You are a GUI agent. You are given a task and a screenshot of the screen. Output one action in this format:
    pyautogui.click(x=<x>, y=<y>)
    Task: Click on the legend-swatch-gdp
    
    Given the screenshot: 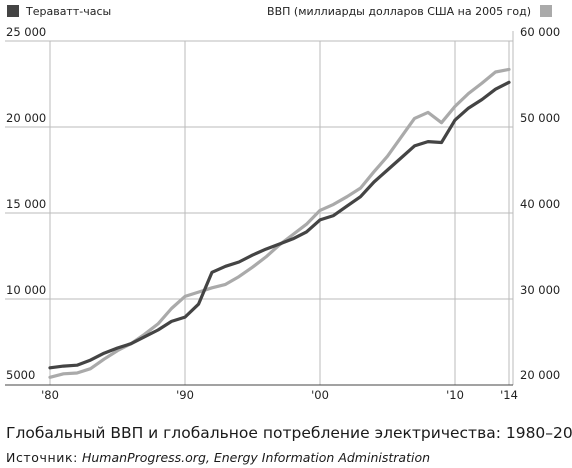 What is the action you would take?
    pyautogui.click(x=546, y=11)
    